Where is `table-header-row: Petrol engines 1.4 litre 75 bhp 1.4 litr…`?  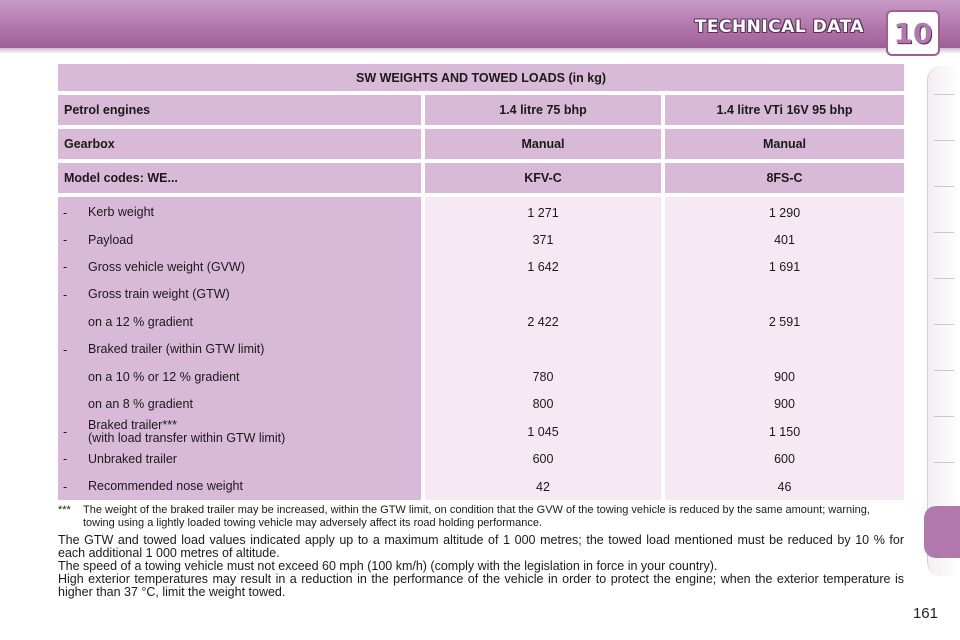 table-header-row: Petrol engines 1.4 litre 75 bhp 1.4 litr… is located at coordinates (481, 110).